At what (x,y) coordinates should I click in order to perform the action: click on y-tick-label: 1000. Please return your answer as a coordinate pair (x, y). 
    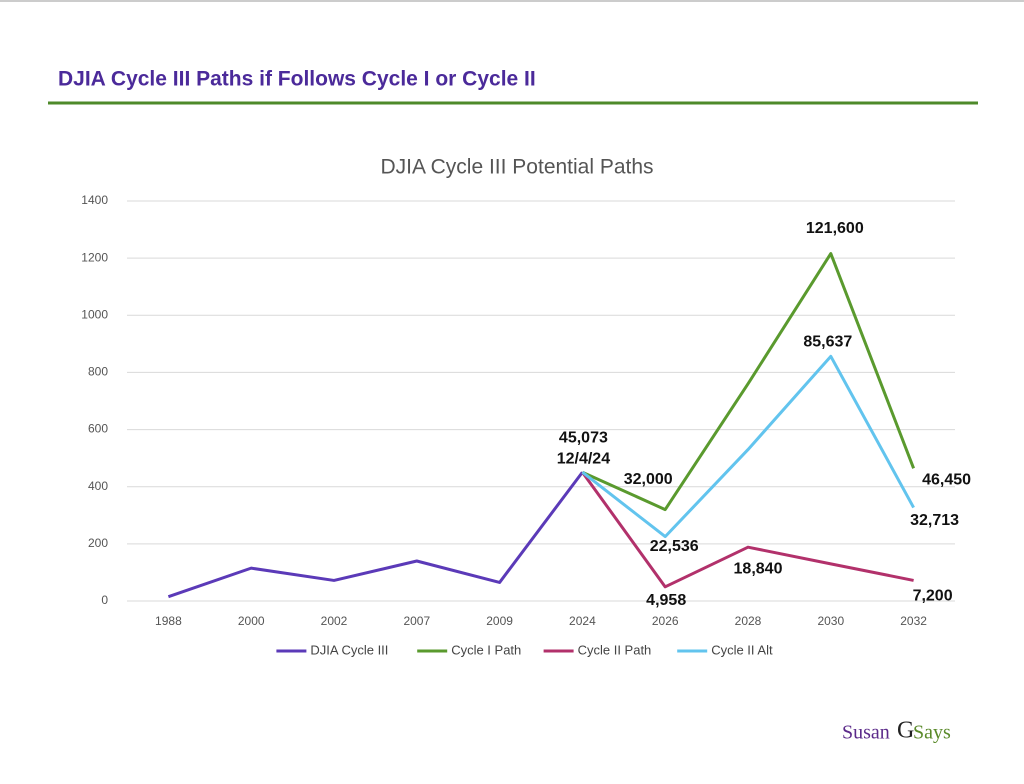
    Looking at the image, I should click on (94, 314).